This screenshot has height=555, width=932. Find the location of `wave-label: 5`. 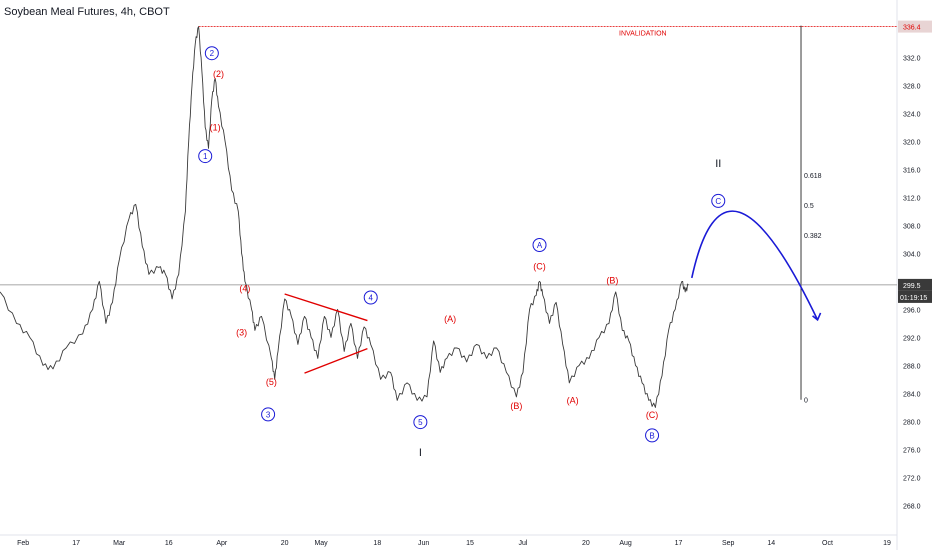

wave-label: 5 is located at coordinates (420, 422).